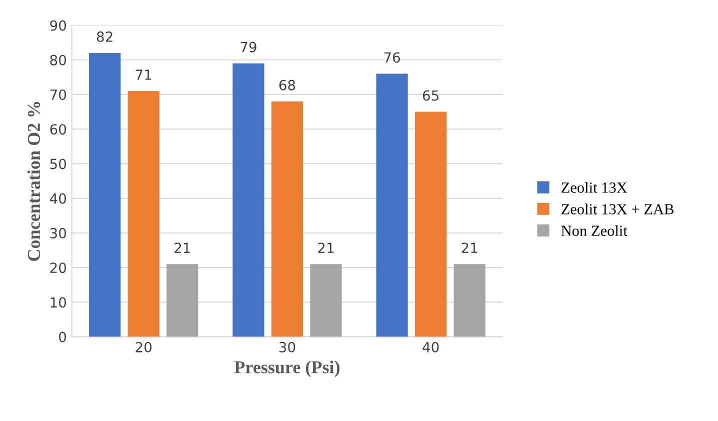 This screenshot has width=718, height=421. I want to click on y-tick-label: 30, so click(58, 233).